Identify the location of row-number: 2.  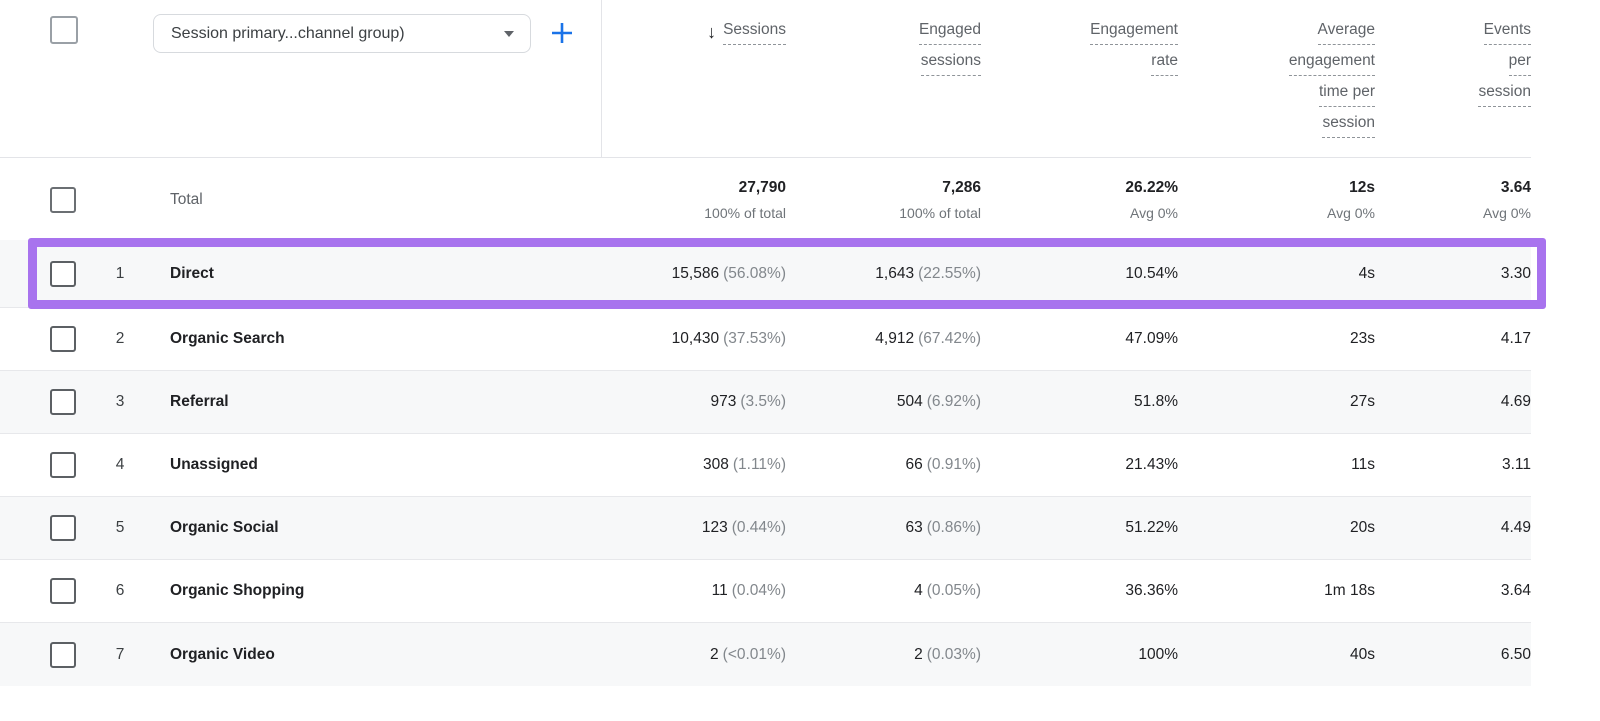
(120, 338).